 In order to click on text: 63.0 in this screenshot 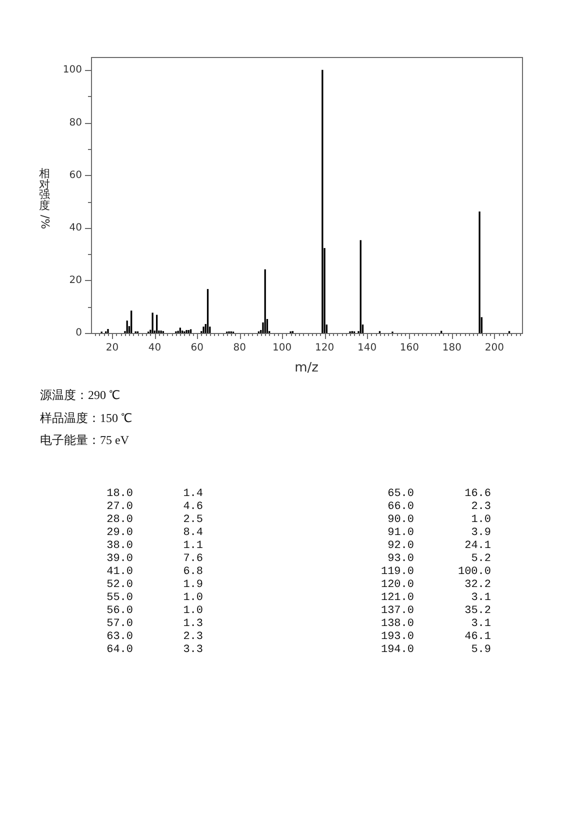, I will do `click(119, 637)`.